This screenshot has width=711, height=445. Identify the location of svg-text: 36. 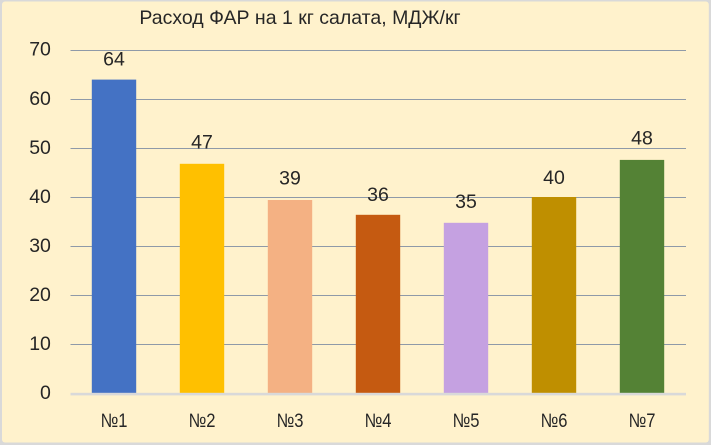
(378, 195).